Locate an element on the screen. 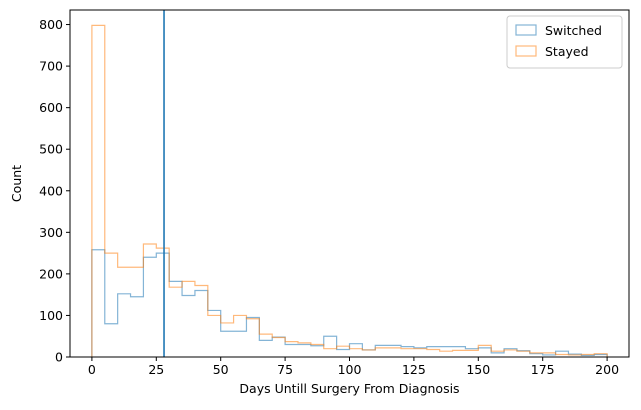  y-tick-label: 400 is located at coordinates (51, 190).